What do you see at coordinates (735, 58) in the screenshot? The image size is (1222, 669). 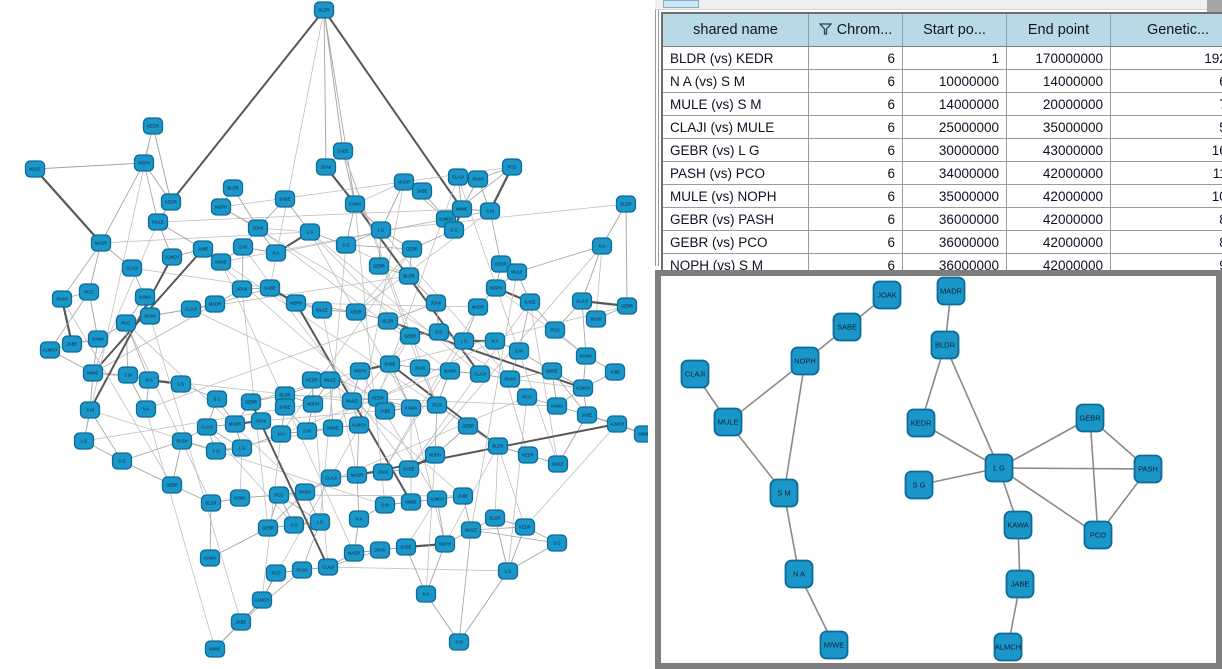 I see `cell-shared-name: BLDR (vs) KEDR` at bounding box center [735, 58].